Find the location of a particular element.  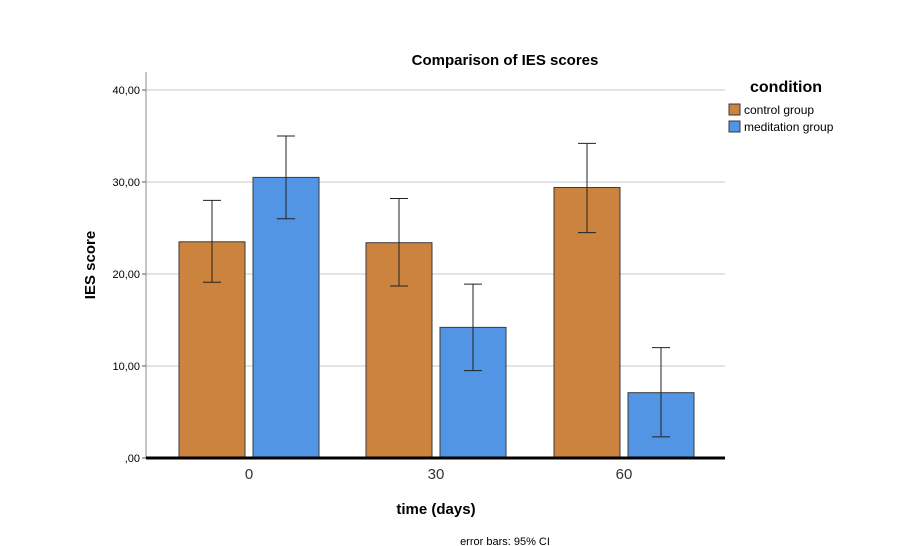

legend: condition control group meditation group is located at coordinates (781, 106).